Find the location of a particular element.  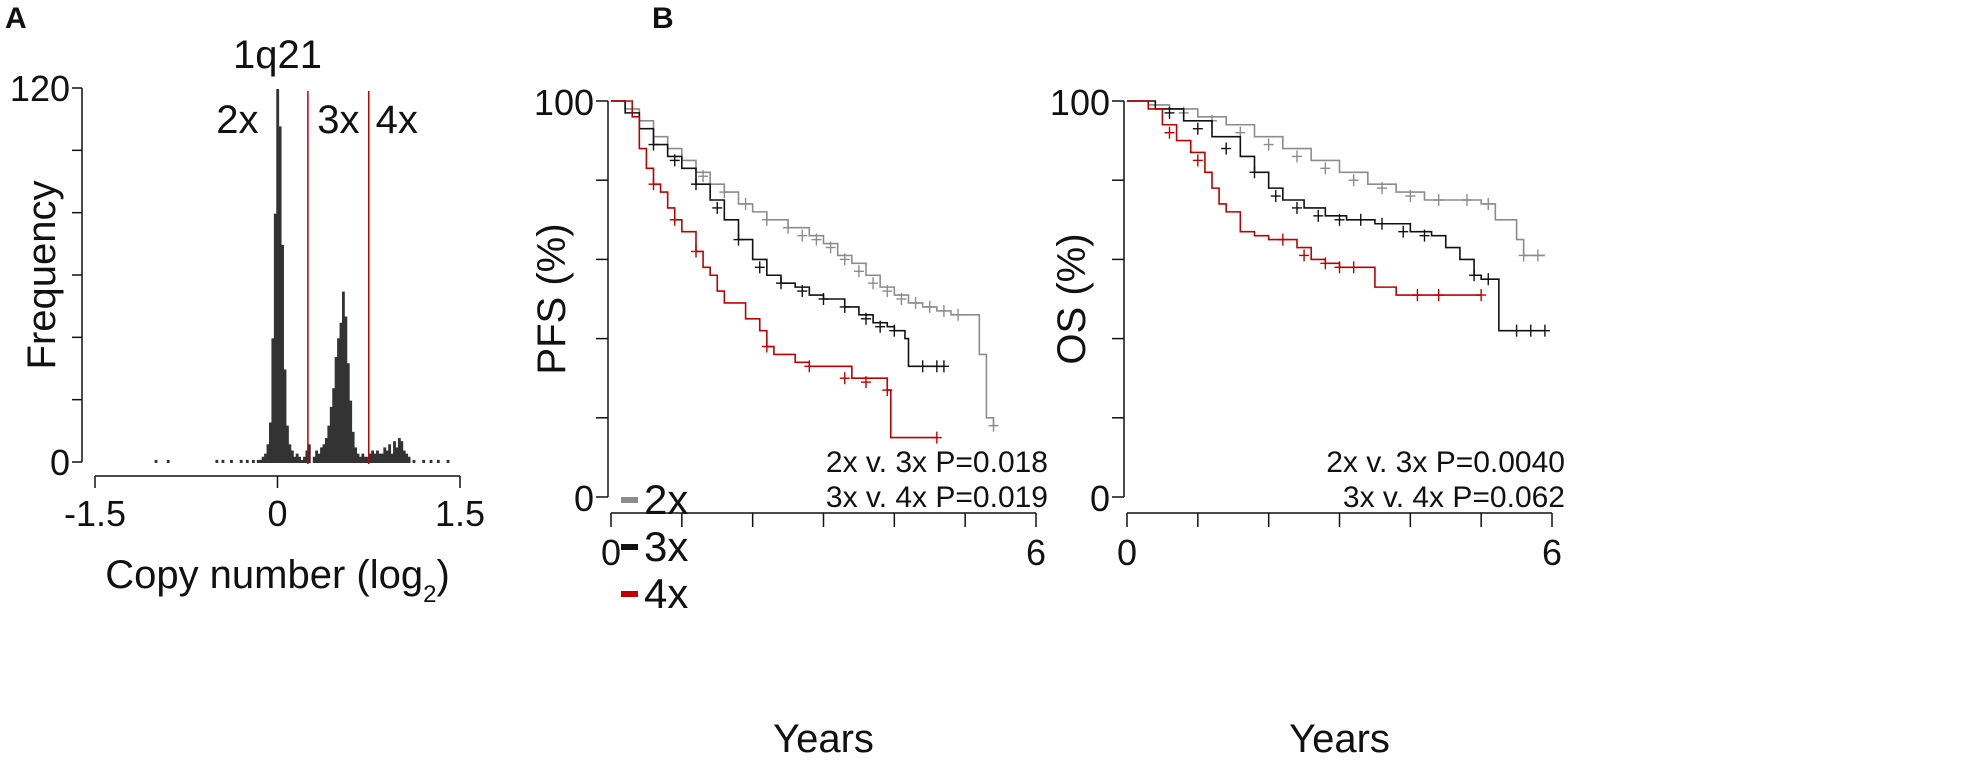

copy-number-label: 2x is located at coordinates (237, 120).